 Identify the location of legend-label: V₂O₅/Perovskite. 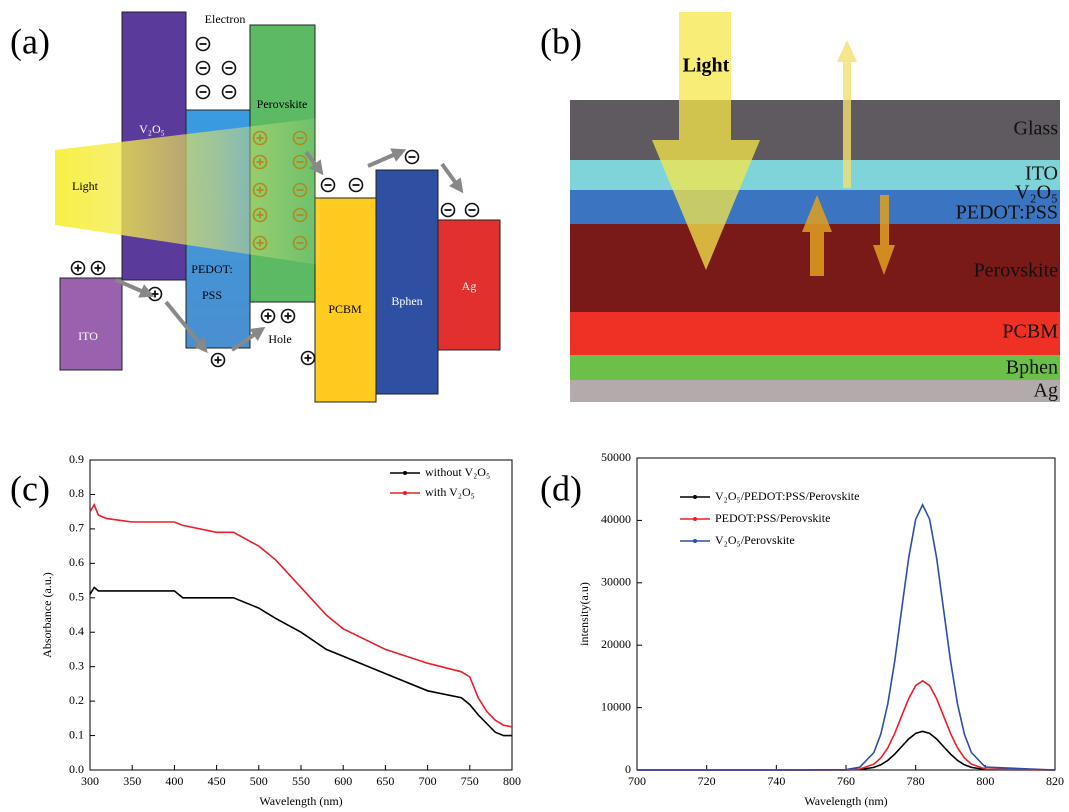
(755, 540).